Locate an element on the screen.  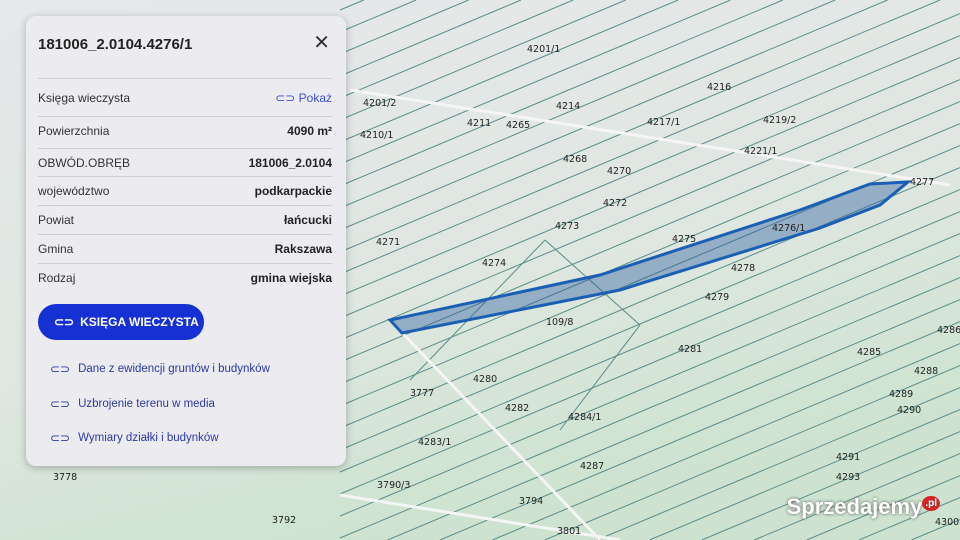
parcel-number-label: 4268 is located at coordinates (575, 159).